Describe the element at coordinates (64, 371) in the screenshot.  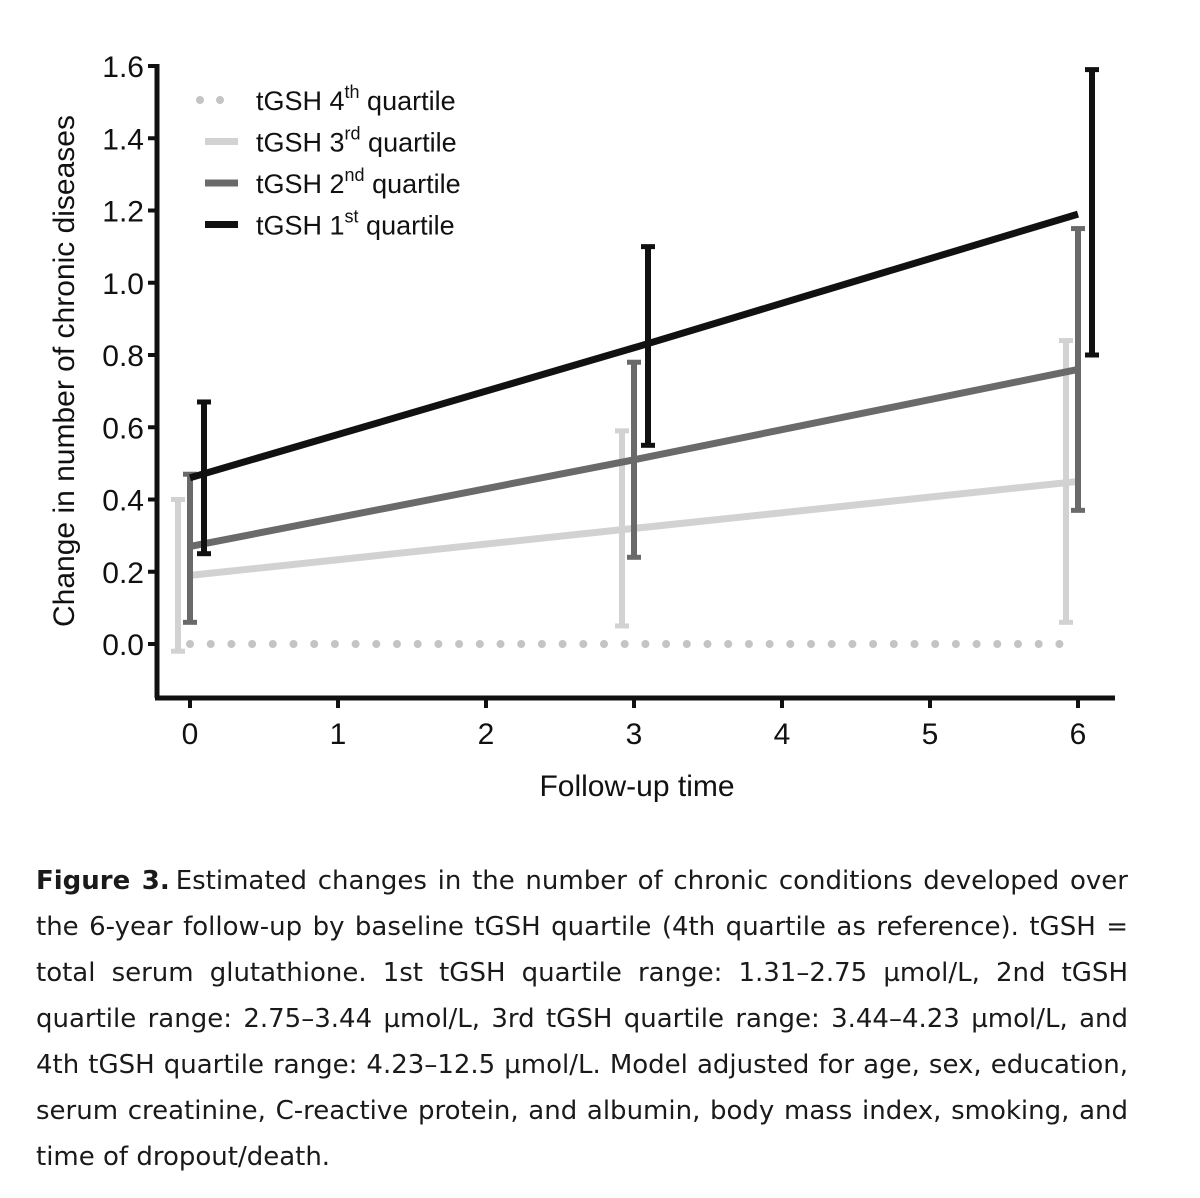
I see `y-axis-label: Change in number of chronic diseases` at that location.